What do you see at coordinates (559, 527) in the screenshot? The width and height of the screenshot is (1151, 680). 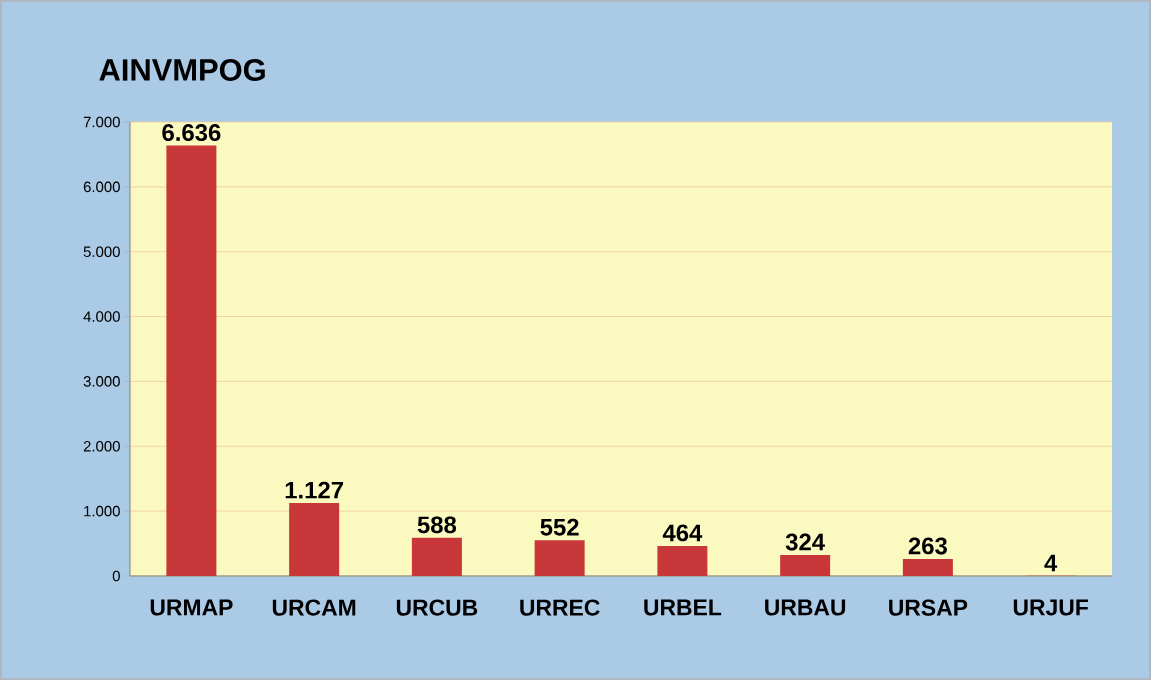 I see `data-label: 552` at bounding box center [559, 527].